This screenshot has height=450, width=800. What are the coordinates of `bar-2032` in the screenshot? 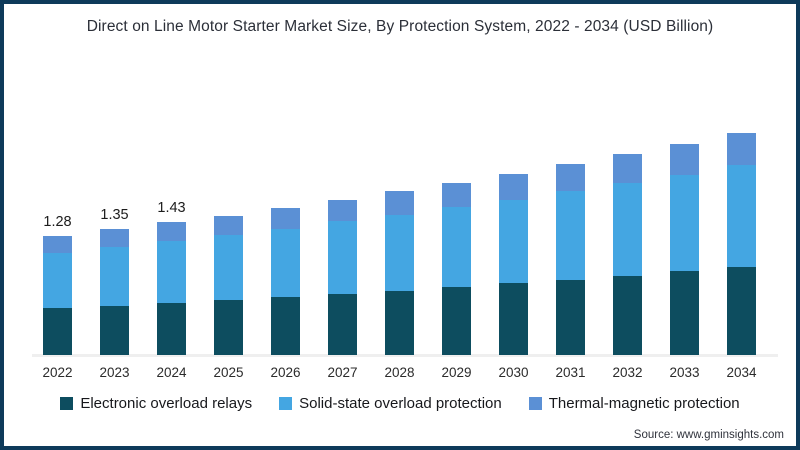 It's located at (627, 254).